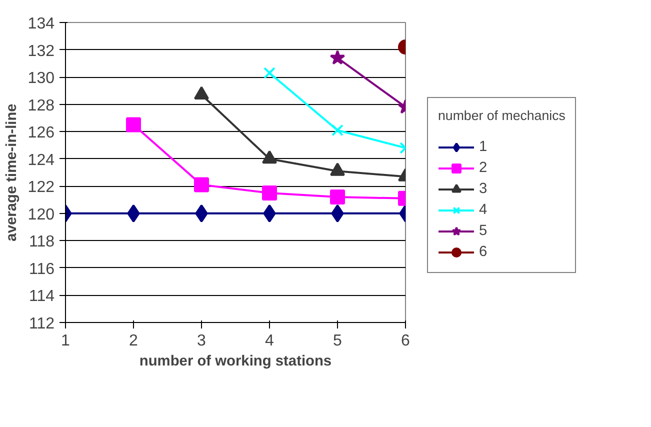  What do you see at coordinates (12, 173) in the screenshot?
I see `y-axis-title: average time-in-line` at bounding box center [12, 173].